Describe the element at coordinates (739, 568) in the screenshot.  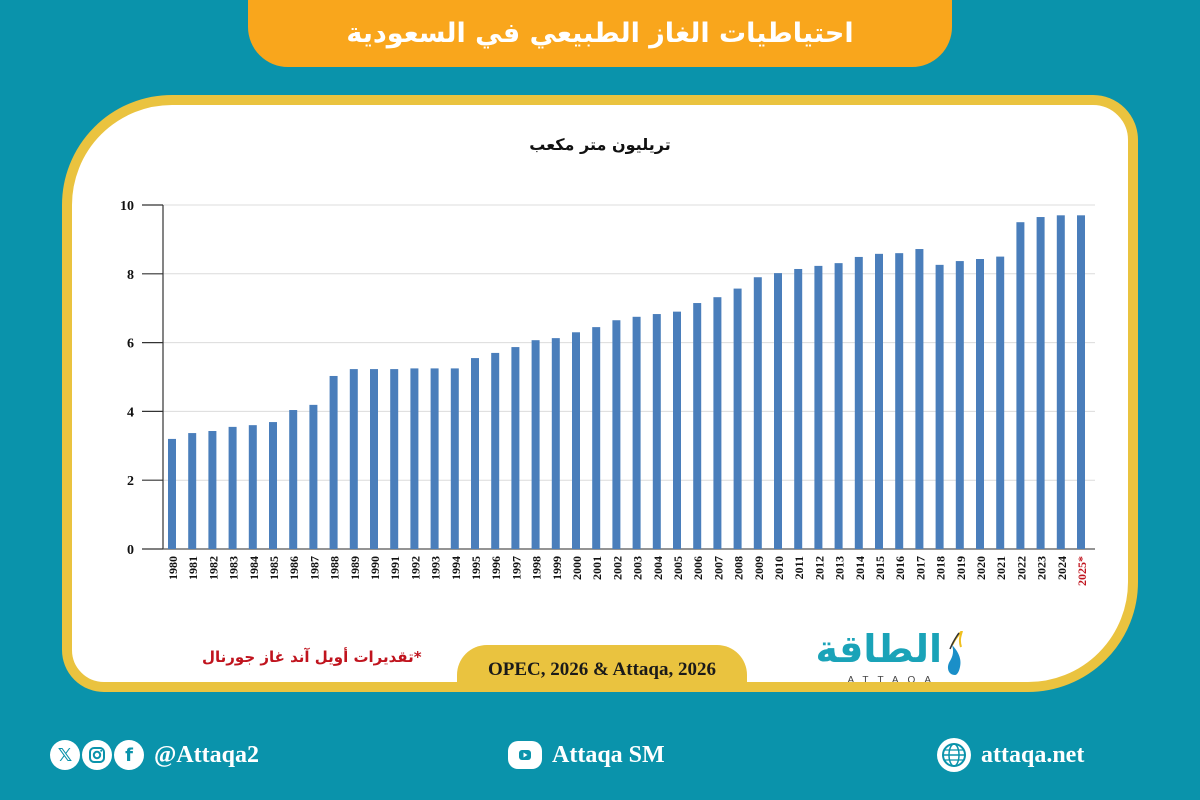
I see `x-tick-label: 2008` at that location.